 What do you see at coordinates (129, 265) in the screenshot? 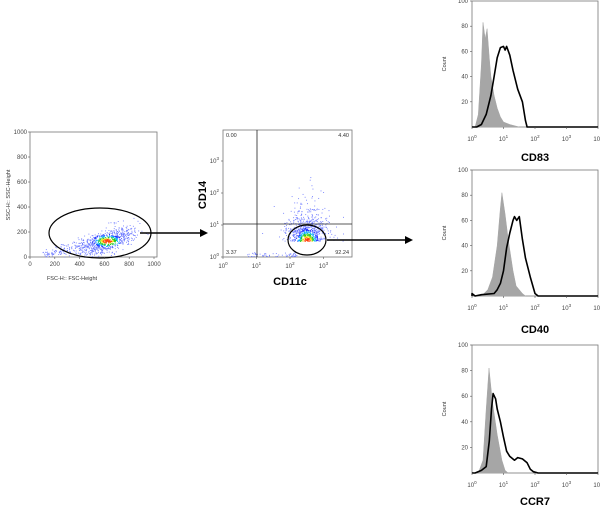
I see `tick-label: 800` at bounding box center [129, 265].